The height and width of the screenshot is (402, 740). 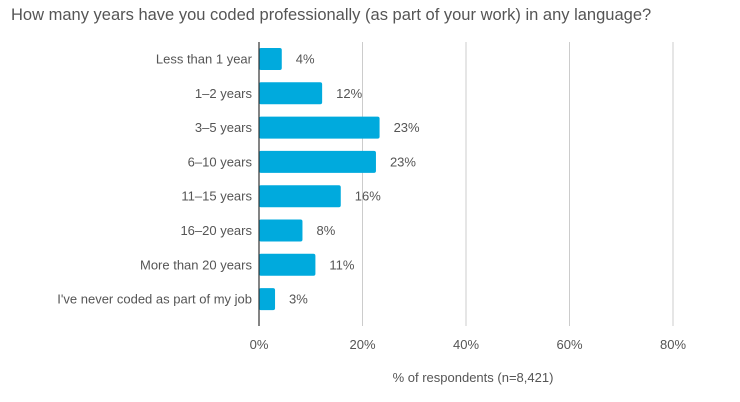 What do you see at coordinates (473, 377) in the screenshot?
I see `x-axis-title: % of respondents (n=8,421)` at bounding box center [473, 377].